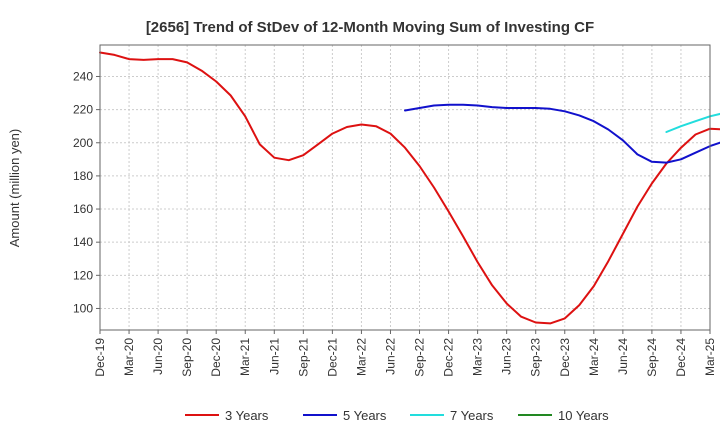  What do you see at coordinates (100, 357) in the screenshot?
I see `x-tick-label: Dec-19` at bounding box center [100, 357].